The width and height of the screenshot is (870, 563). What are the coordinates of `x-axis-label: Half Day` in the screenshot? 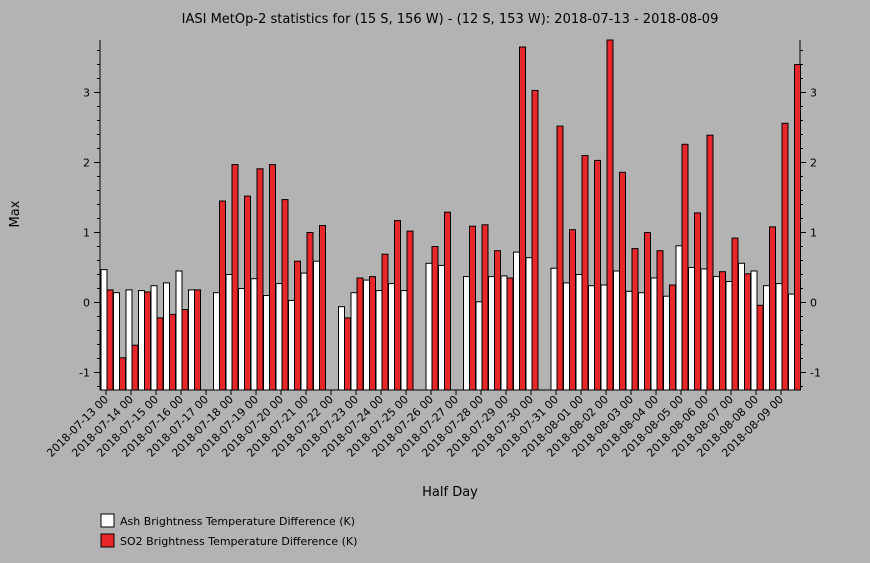 It's located at (450, 492).